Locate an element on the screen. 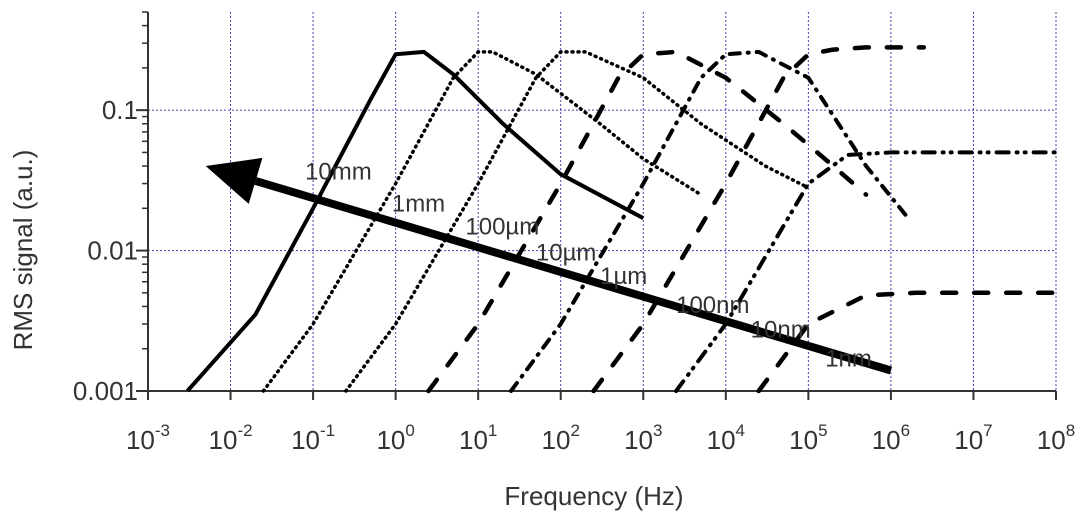 The width and height of the screenshot is (1084, 512). y-tick-label: 0.001 is located at coordinates (105, 391).